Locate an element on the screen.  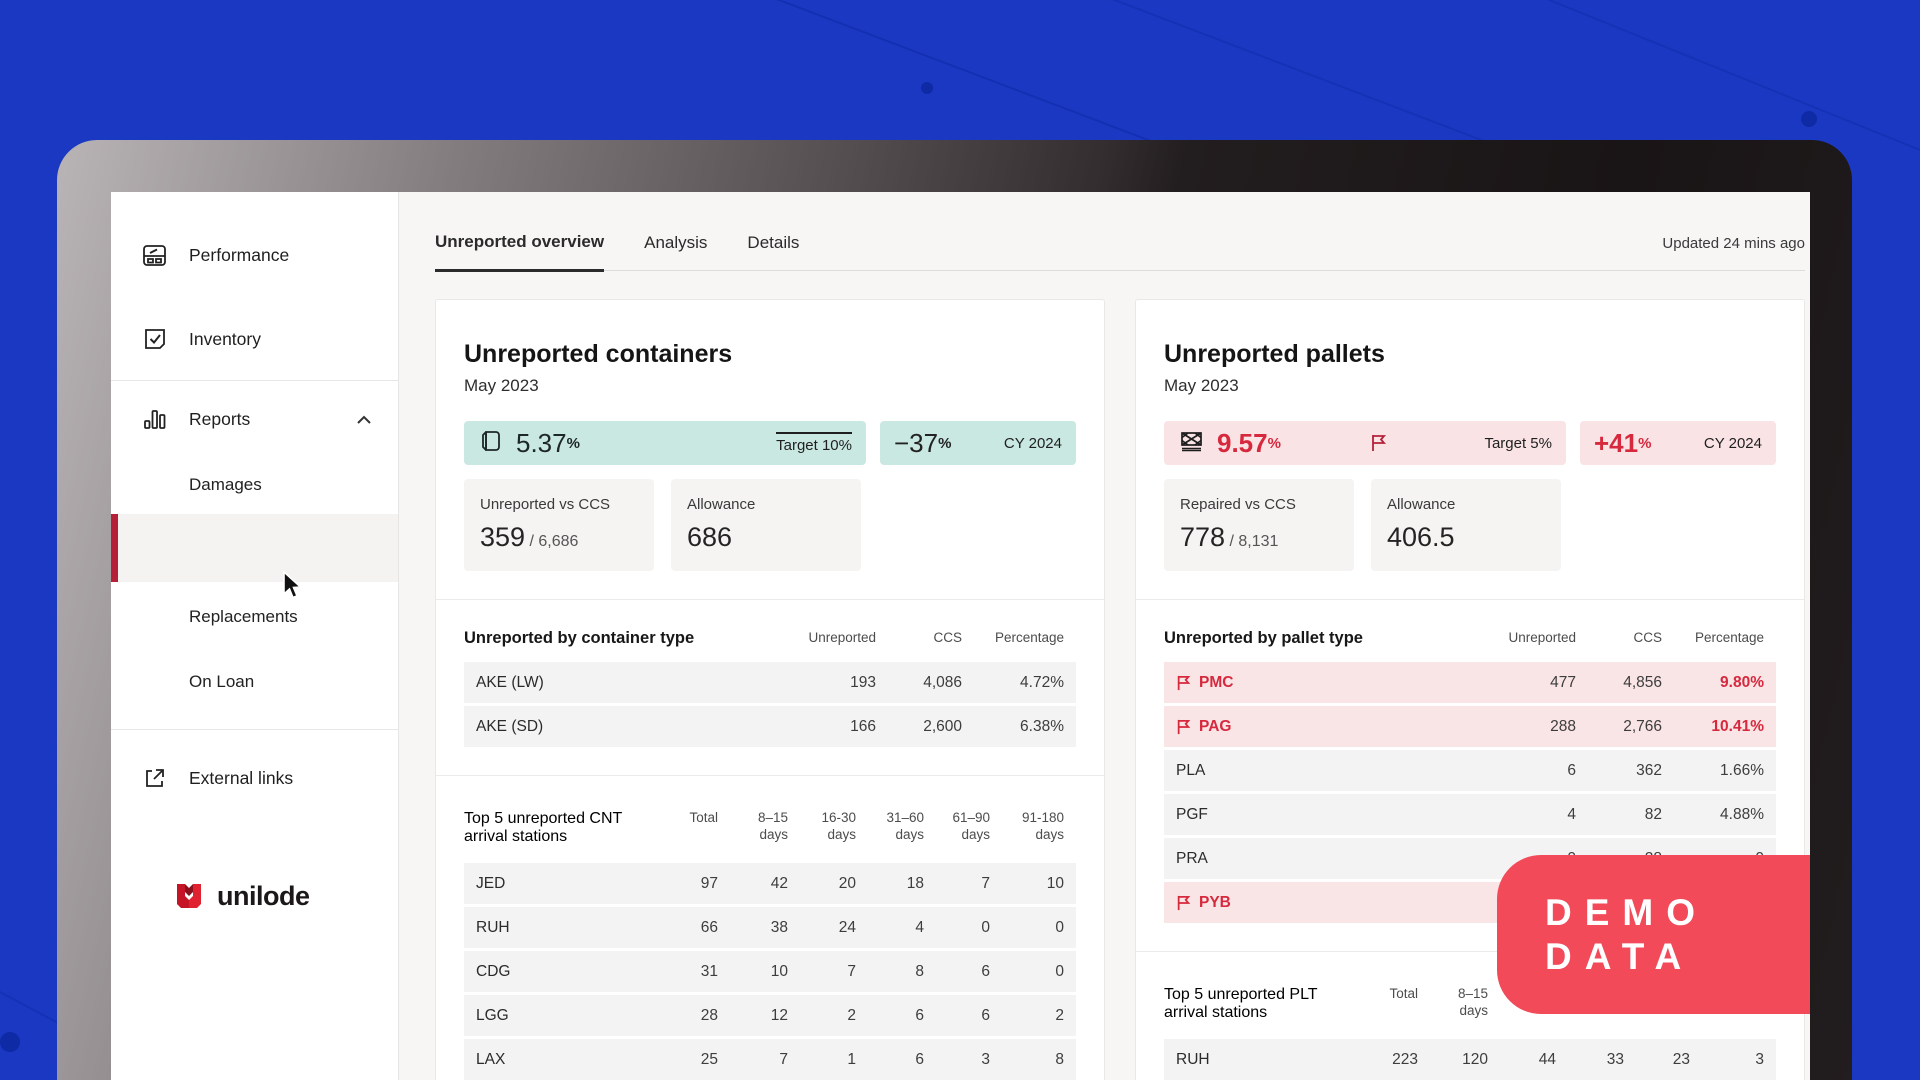
container-icon is located at coordinates (491, 443).